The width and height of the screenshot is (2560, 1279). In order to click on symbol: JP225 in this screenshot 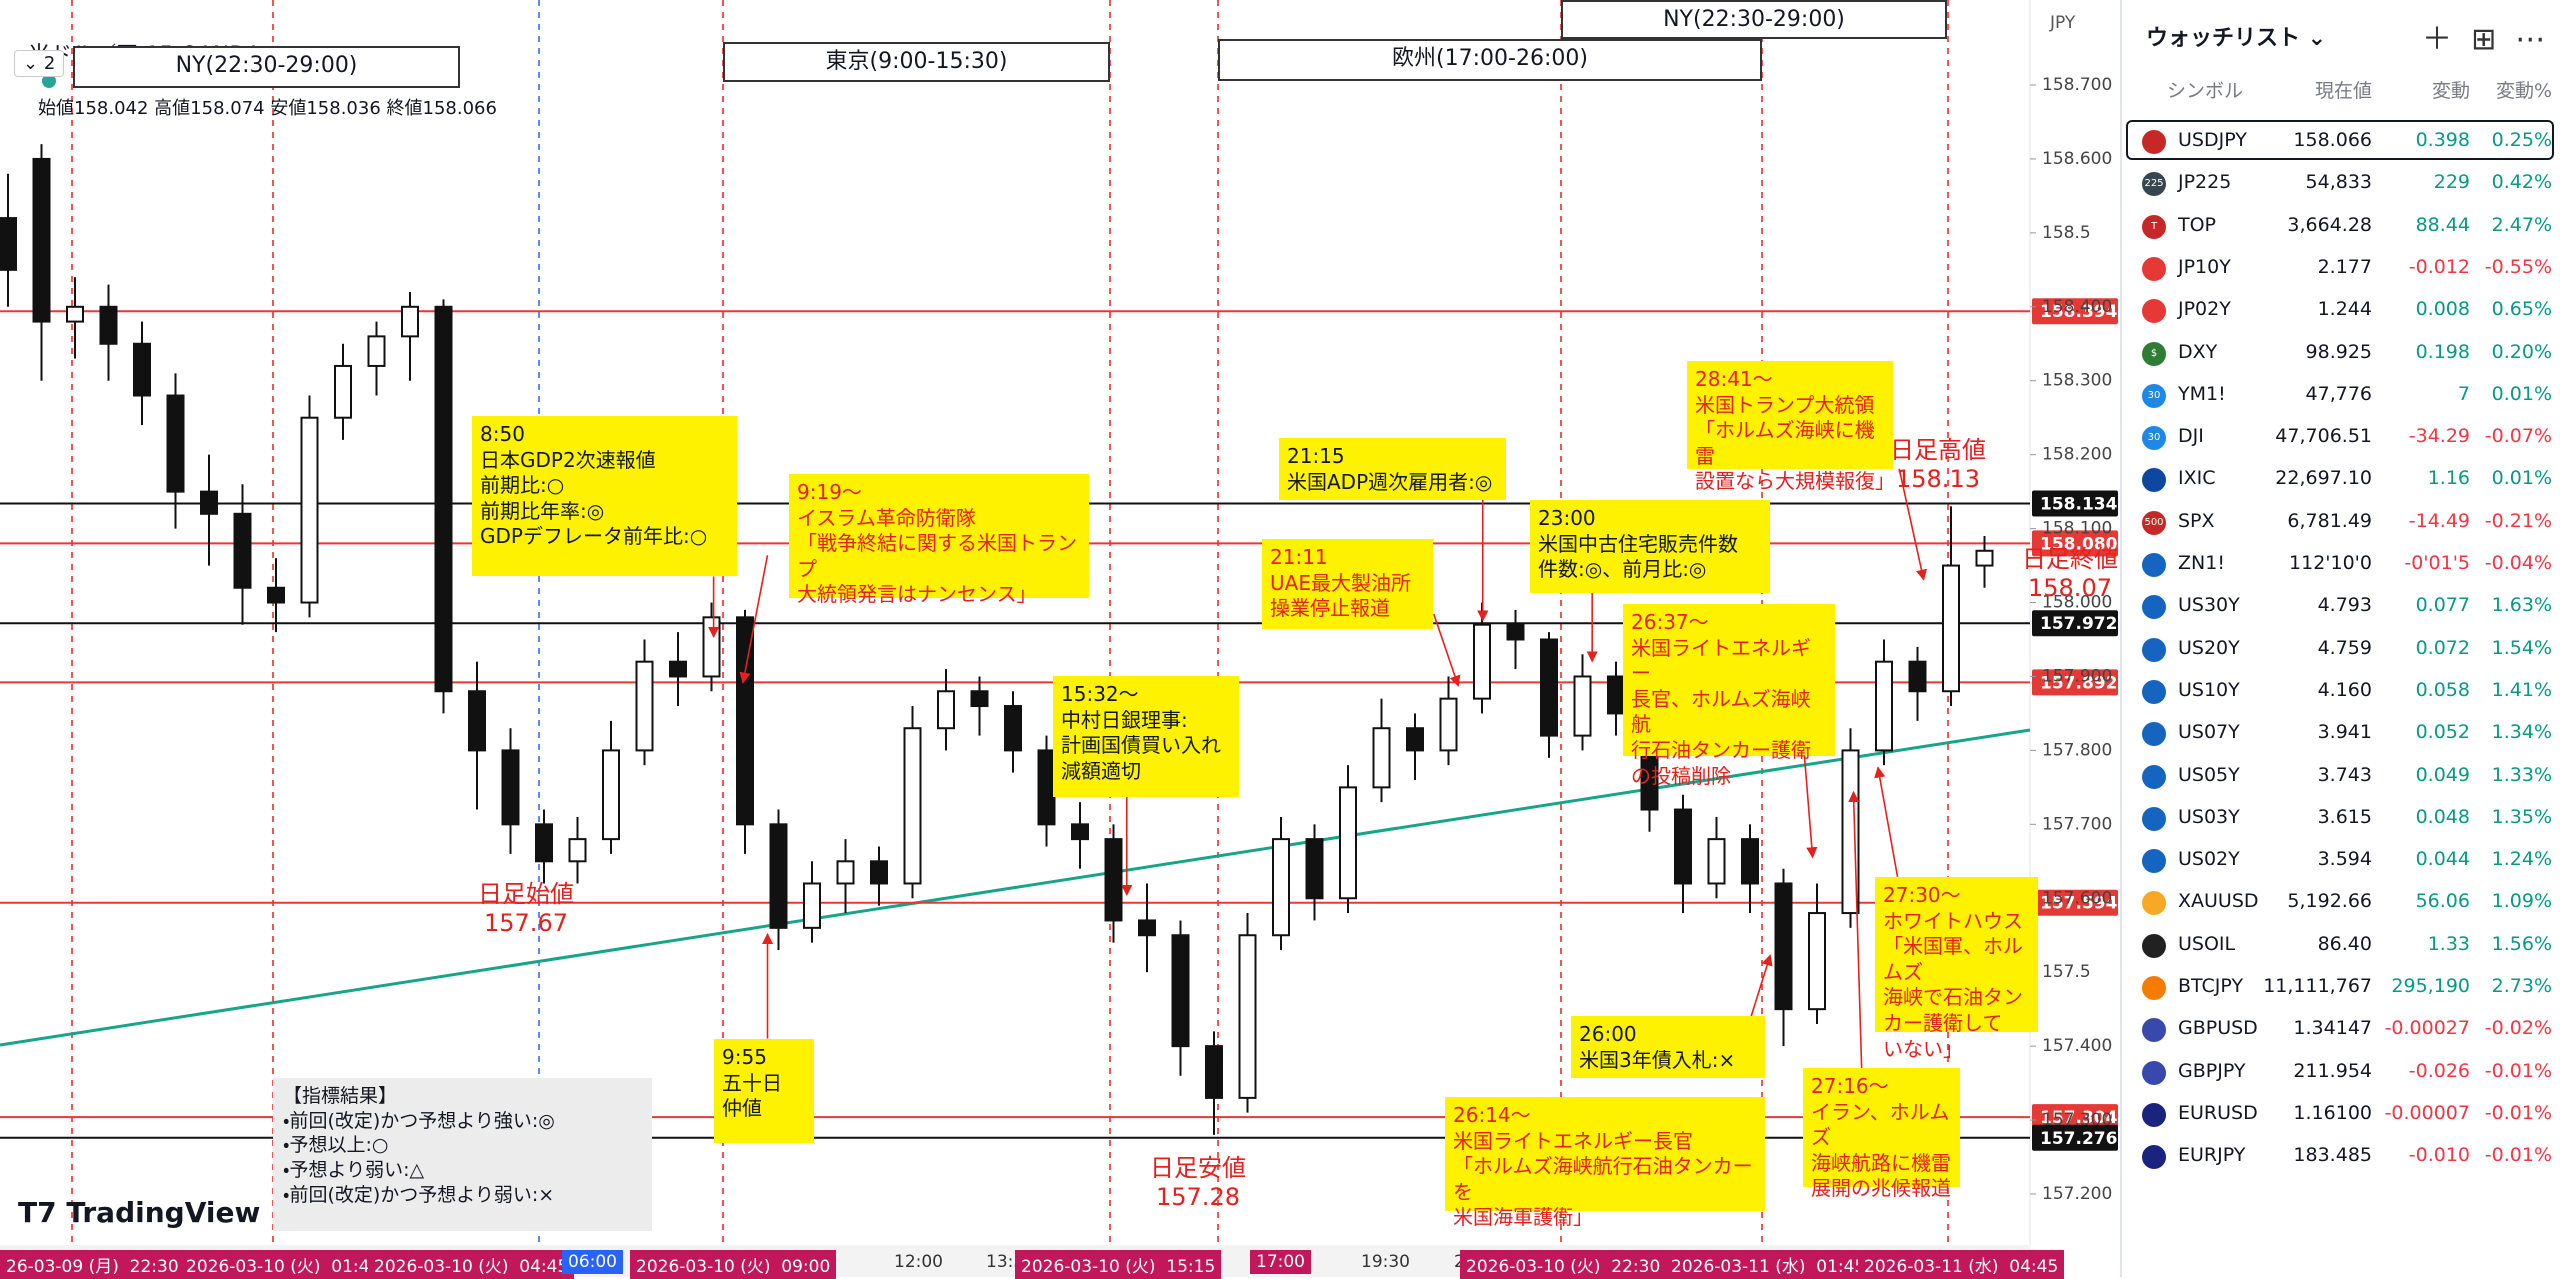, I will do `click(2205, 182)`.